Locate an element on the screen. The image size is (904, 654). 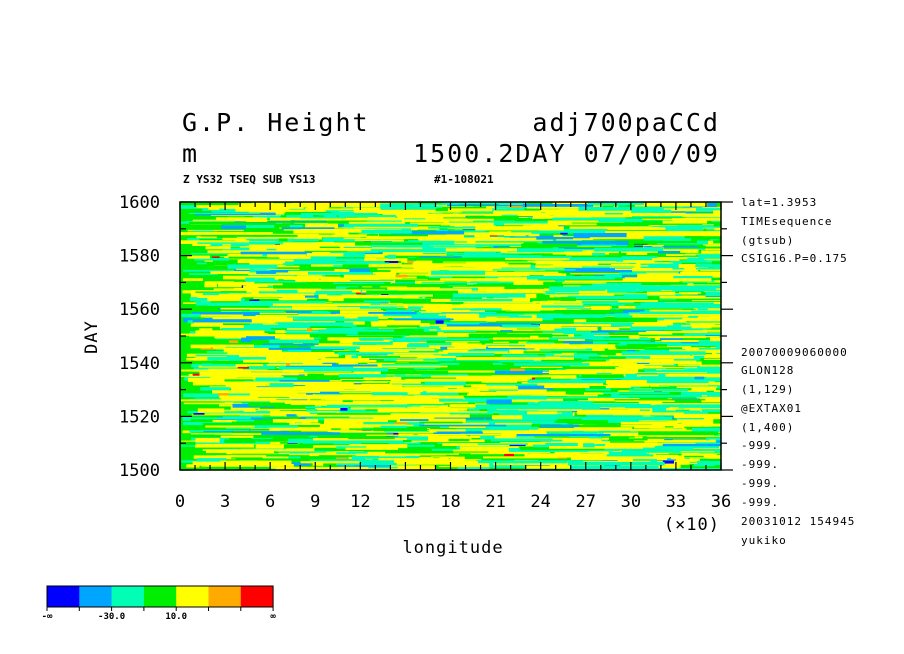
x-tick-label: 18 is located at coordinates (450, 502).